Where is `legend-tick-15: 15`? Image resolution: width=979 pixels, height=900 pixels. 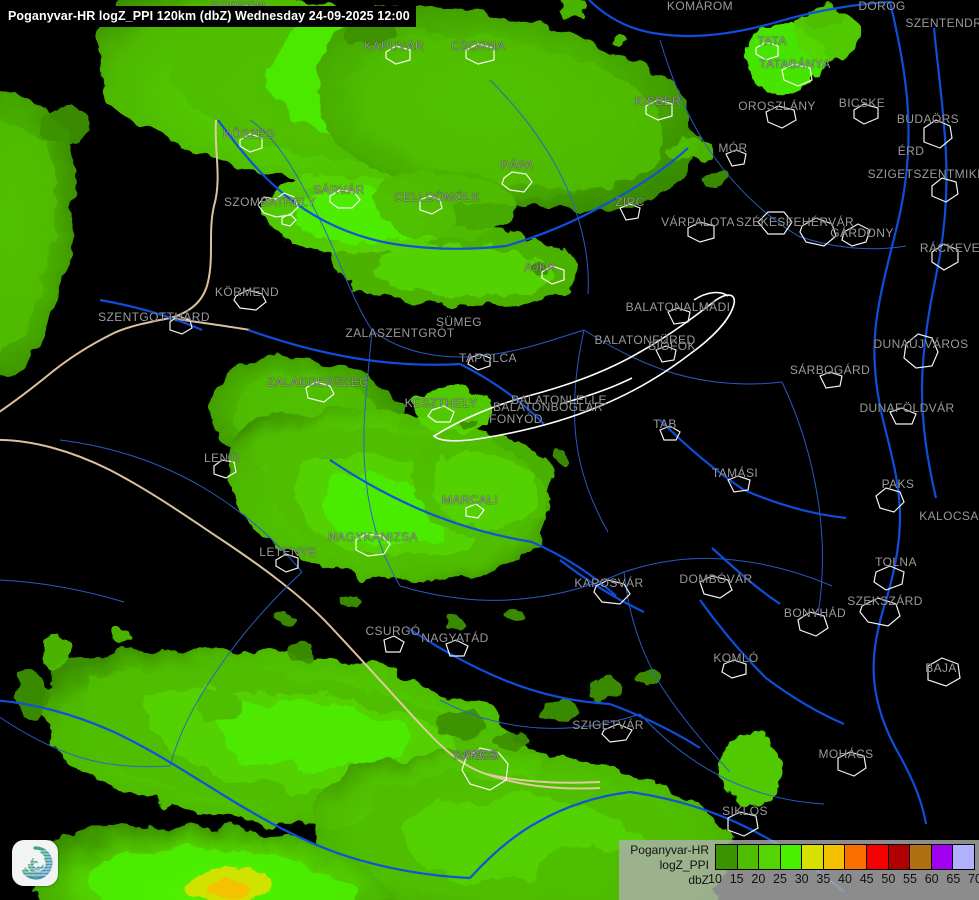 legend-tick-15: 15 is located at coordinates (736, 879).